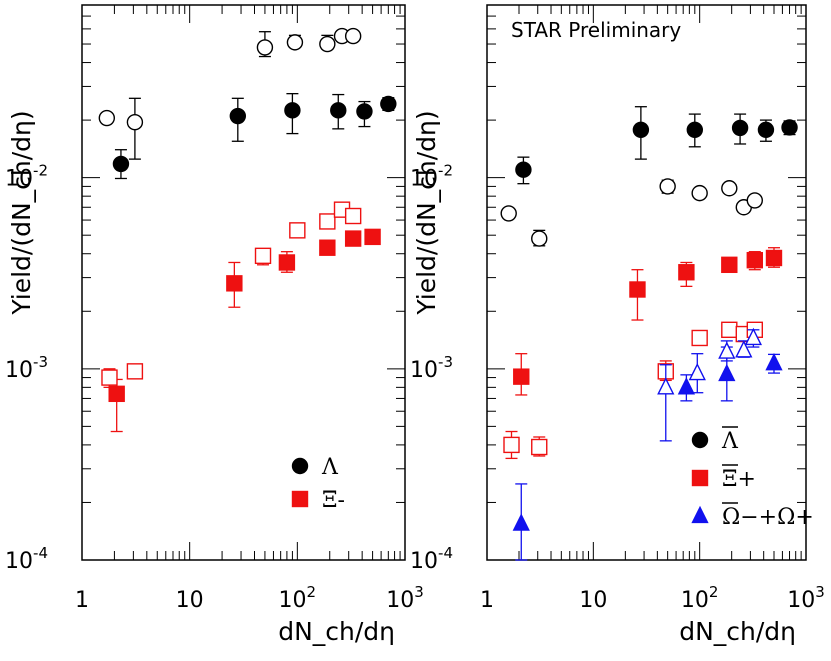  I want to click on series-Λ-open, so click(230, 93).